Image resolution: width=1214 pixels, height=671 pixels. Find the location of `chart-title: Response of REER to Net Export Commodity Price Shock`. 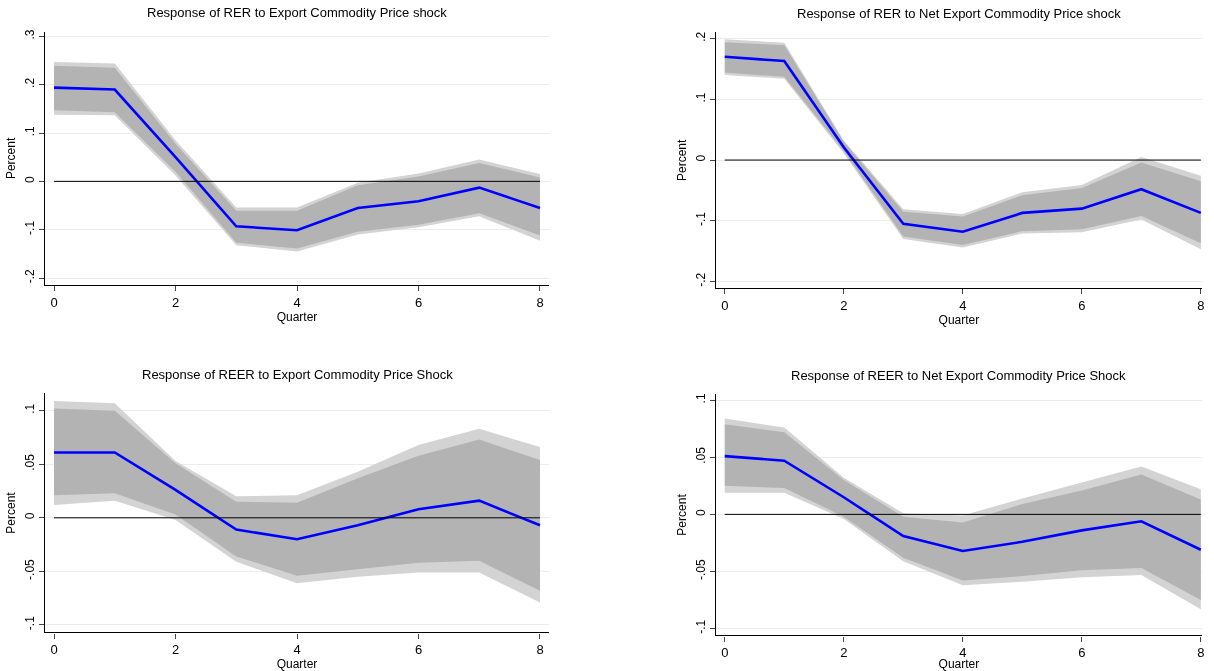

chart-title: Response of REER to Net Export Commodity Price Shock is located at coordinates (959, 375).